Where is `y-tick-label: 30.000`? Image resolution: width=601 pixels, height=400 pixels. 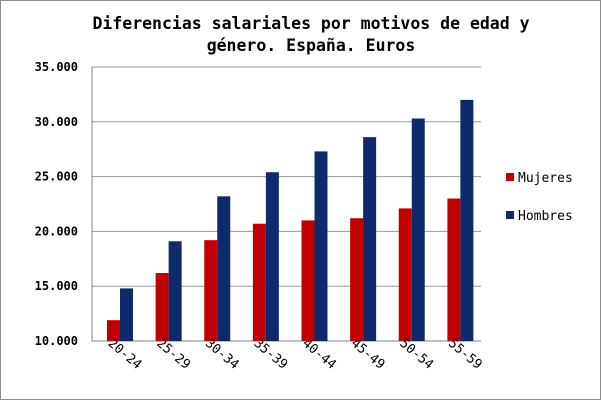 y-tick-label: 30.000 is located at coordinates (56, 122).